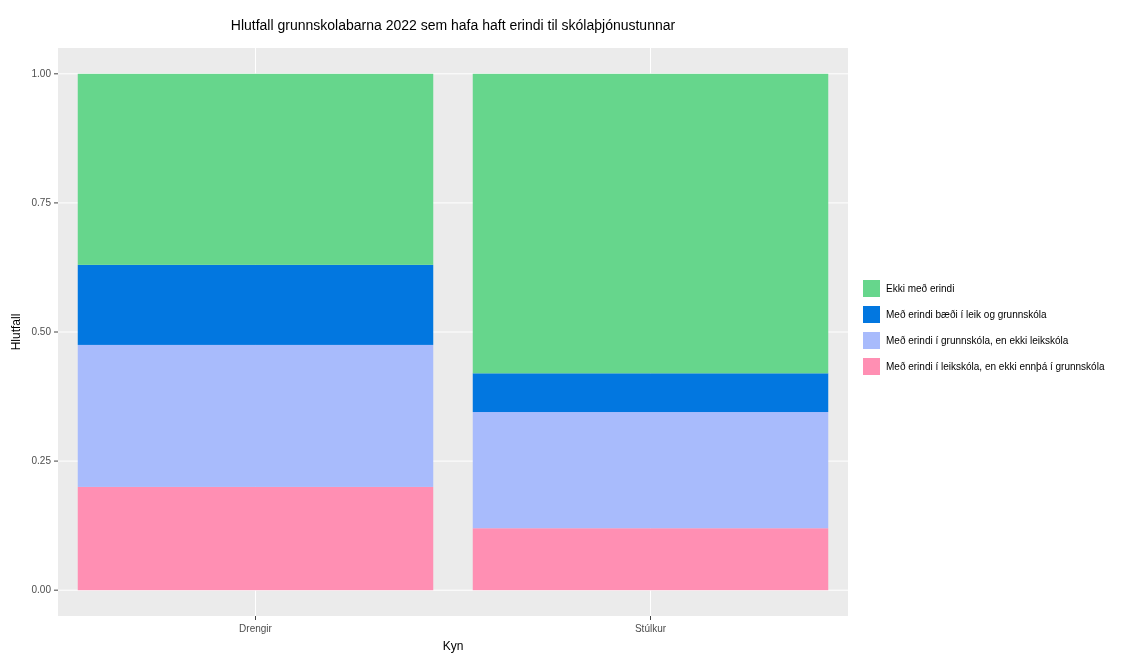 This screenshot has height=667, width=1126. What do you see at coordinates (453, 25) in the screenshot?
I see `chart-title: Hlutfall grunnskolabarna 2022 sem hafa haft erindi til skólaþjónustunnar` at bounding box center [453, 25].